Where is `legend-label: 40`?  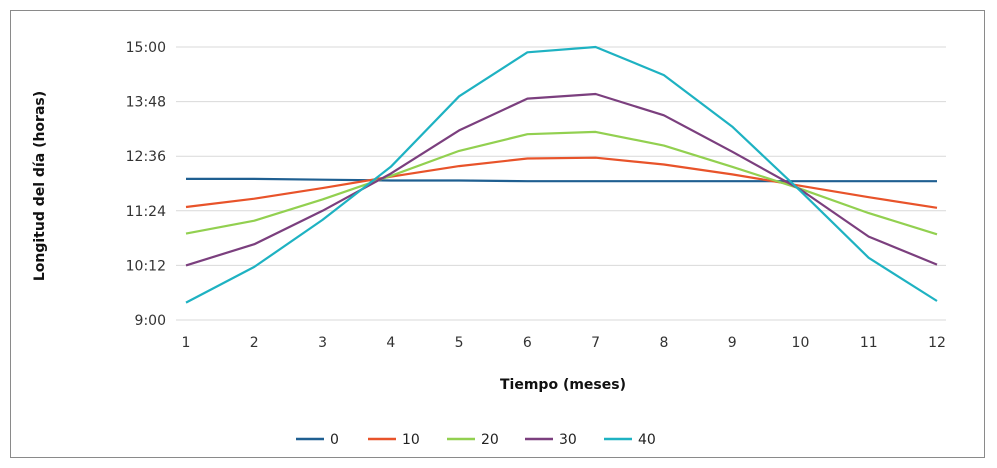
legend-label: 40 is located at coordinates (647, 440).